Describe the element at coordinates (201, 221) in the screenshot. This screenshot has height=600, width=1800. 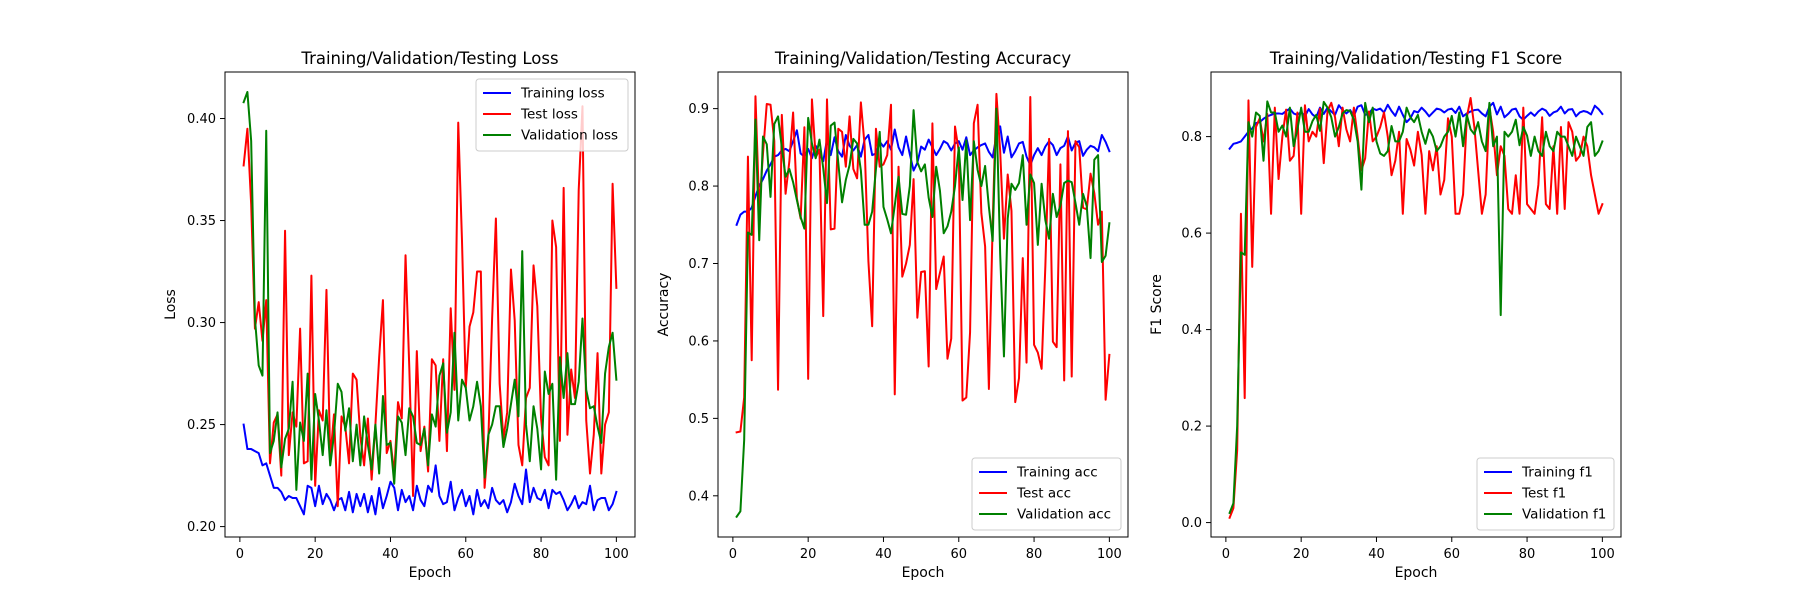
I see `y-tick-label: 0.35` at that location.